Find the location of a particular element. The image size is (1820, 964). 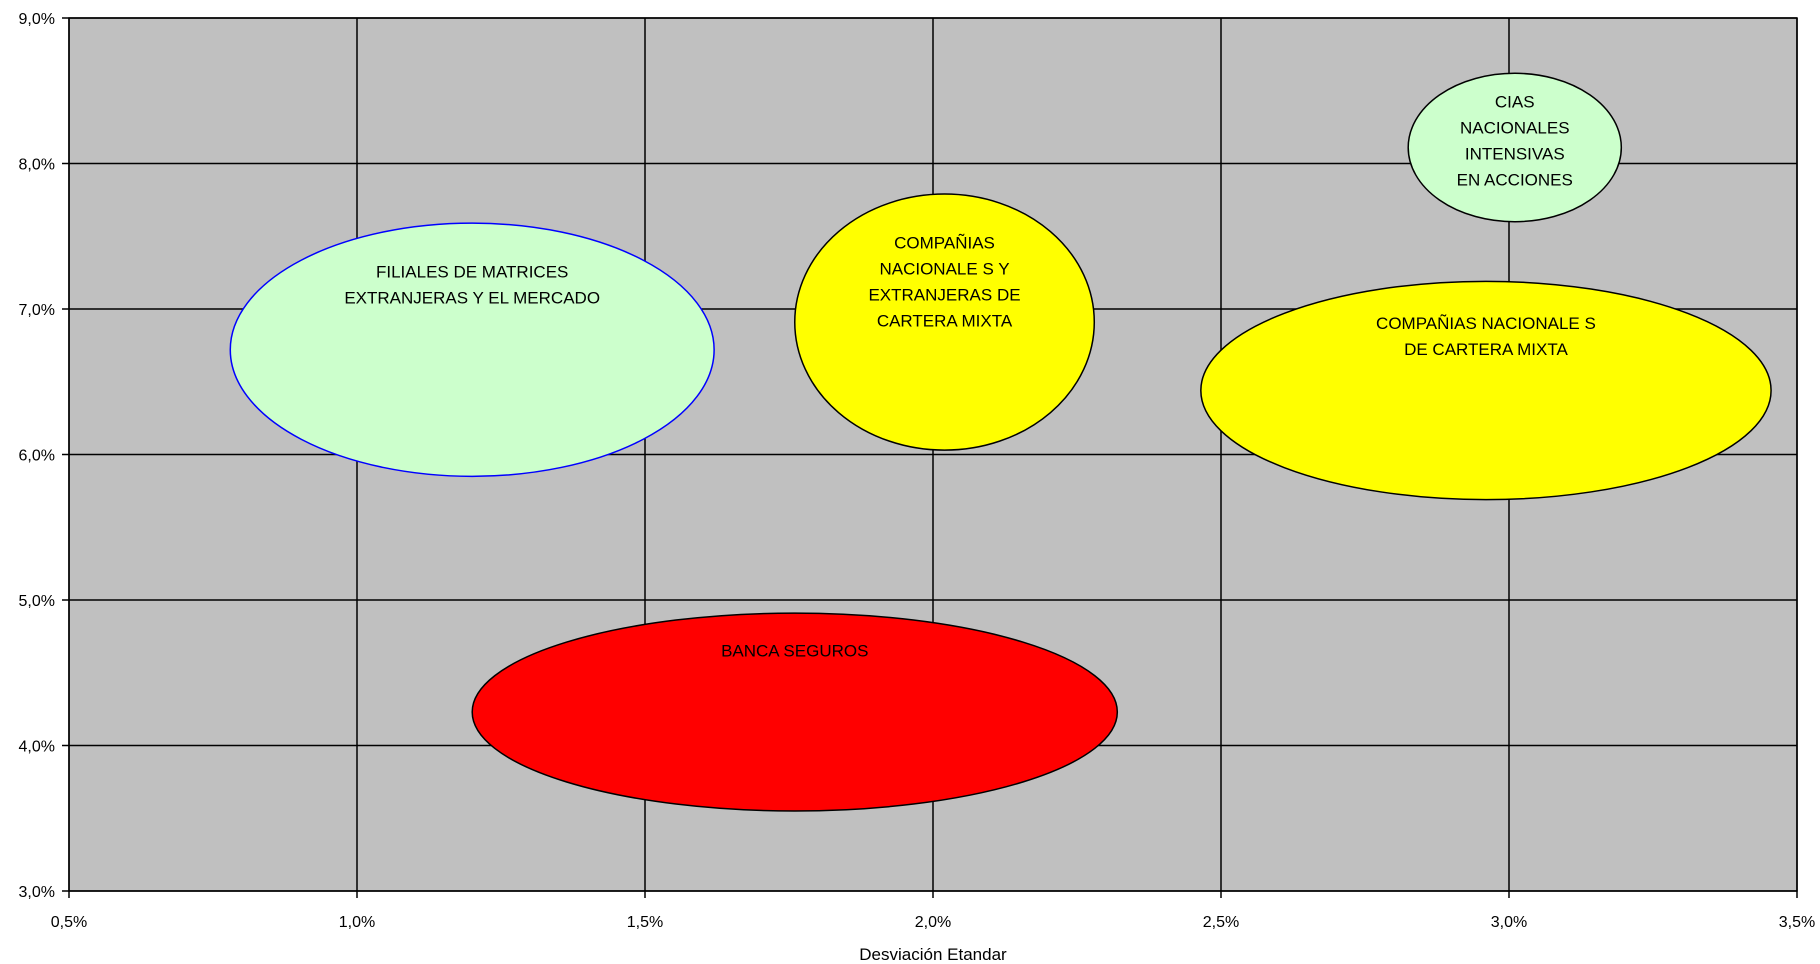

y-tick-label: 5,0% is located at coordinates (37, 601).